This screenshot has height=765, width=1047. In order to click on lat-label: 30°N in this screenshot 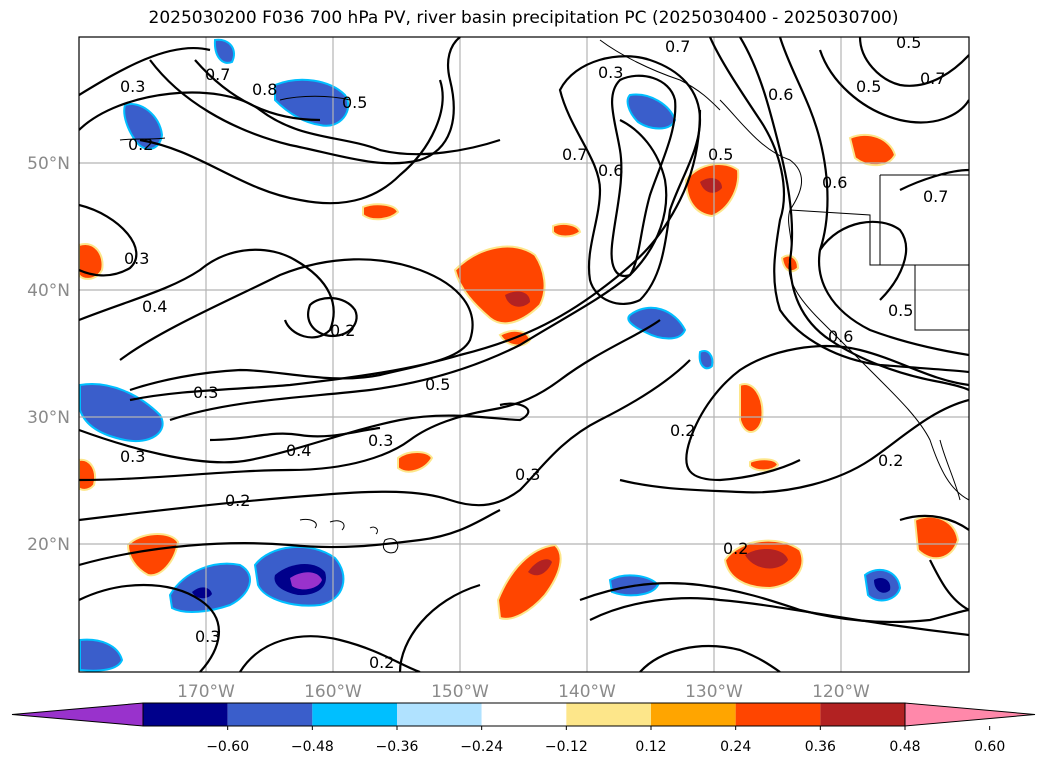, I will do `click(48, 418)`.